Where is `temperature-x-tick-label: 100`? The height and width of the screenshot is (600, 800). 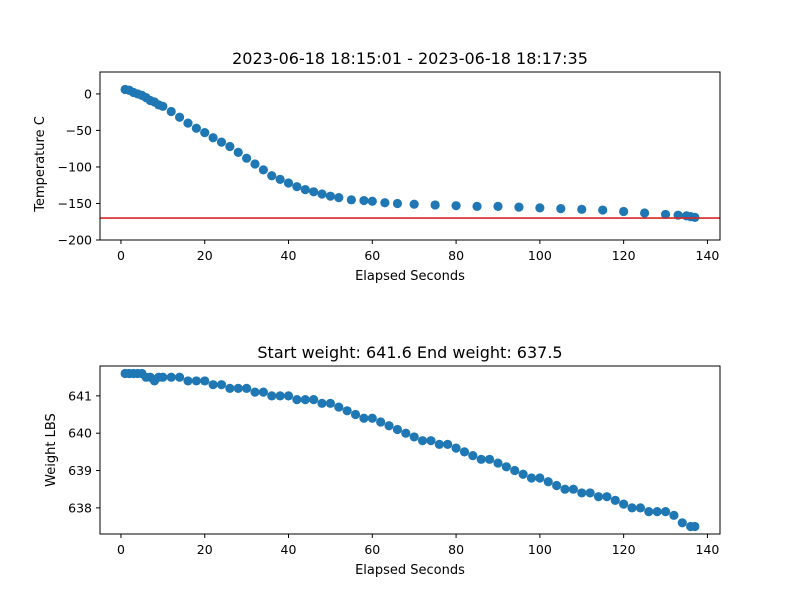 temperature-x-tick-label: 100 is located at coordinates (540, 255).